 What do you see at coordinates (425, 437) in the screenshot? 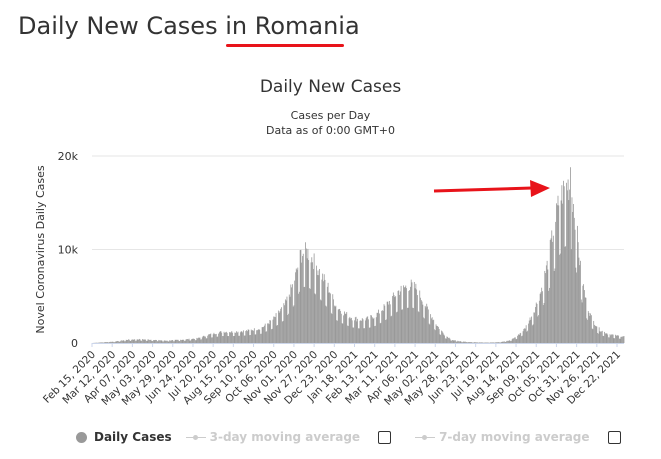
I see `legend-line-marker-icon` at bounding box center [425, 437].